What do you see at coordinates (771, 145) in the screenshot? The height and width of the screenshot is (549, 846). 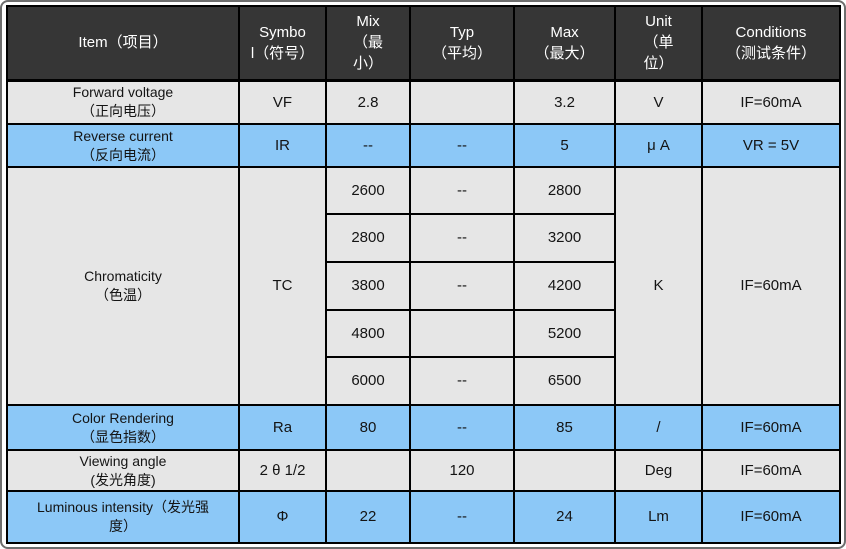 I see `reverse-current-conditions: VR = 5V` at bounding box center [771, 145].